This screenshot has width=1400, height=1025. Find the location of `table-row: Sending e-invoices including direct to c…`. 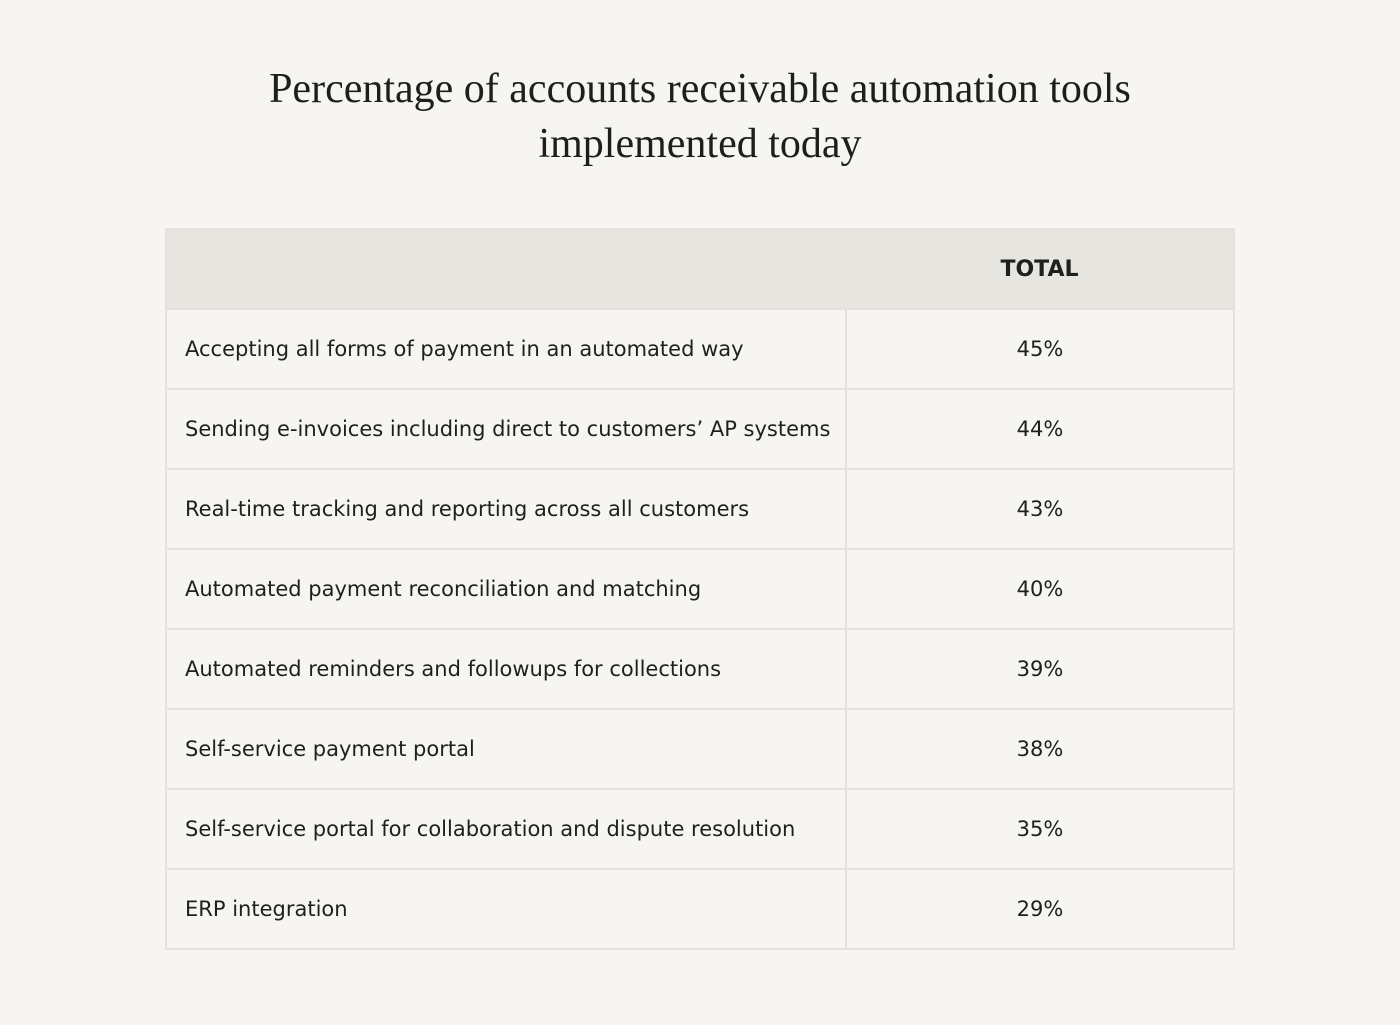

table-row: Sending e-invoices including direct to c… is located at coordinates (700, 429).